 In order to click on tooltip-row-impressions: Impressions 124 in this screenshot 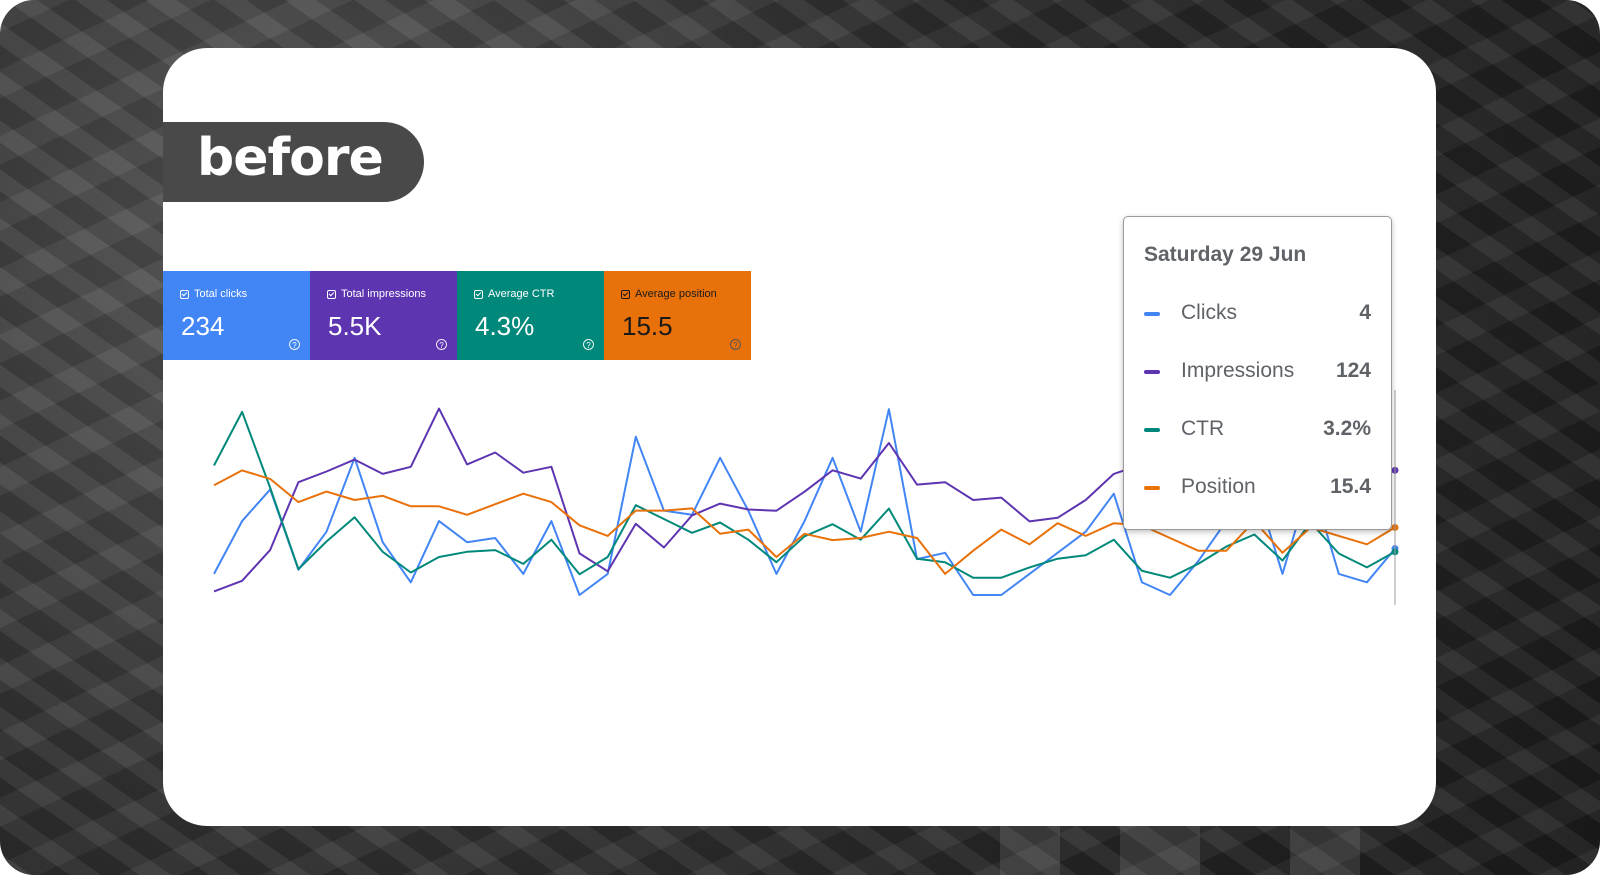, I will do `click(1257, 372)`.